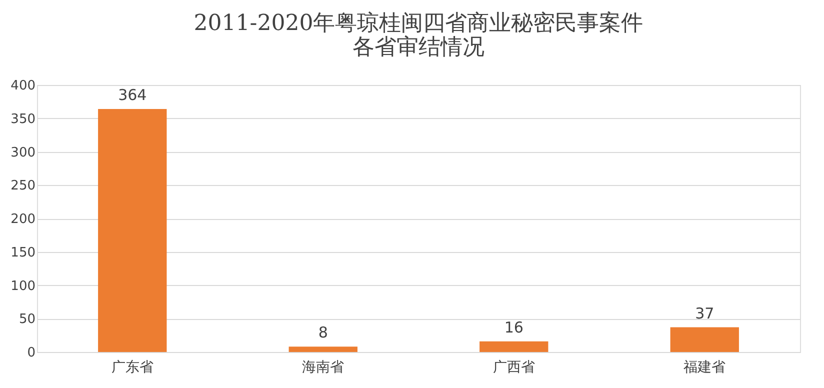  Describe the element at coordinates (23, 252) in the screenshot. I see `y-tick-label: 150` at that location.